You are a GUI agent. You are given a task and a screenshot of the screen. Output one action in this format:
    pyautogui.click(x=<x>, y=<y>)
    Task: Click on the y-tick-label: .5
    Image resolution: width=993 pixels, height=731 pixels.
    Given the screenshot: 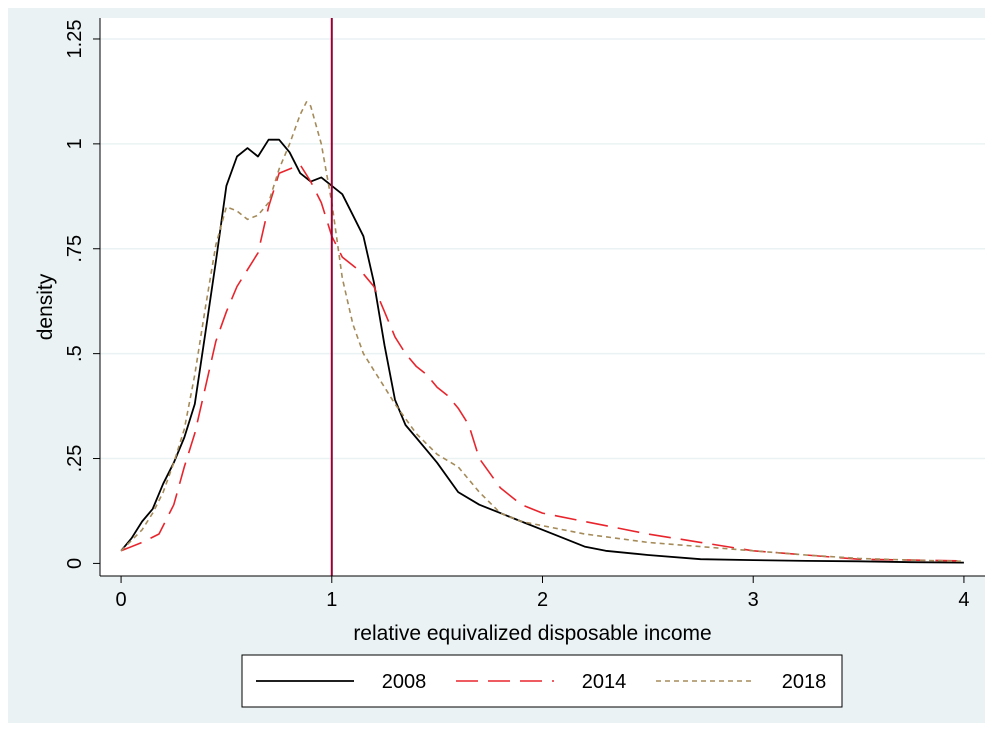 What is the action you would take?
    pyautogui.click(x=75, y=353)
    